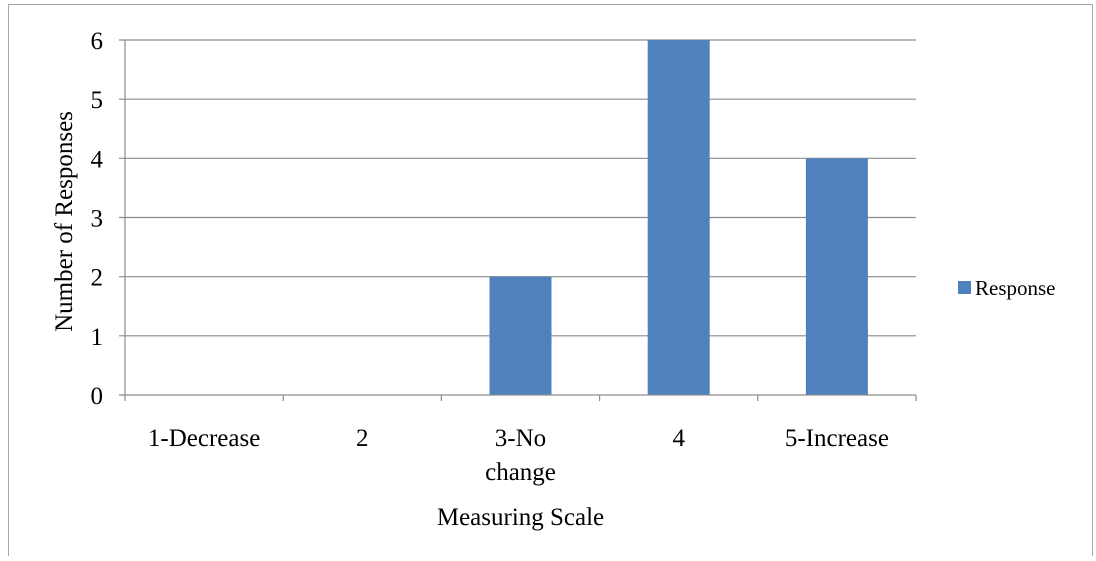 The image size is (1096, 561). I want to click on y-tick-label-3: 3, so click(97, 219).